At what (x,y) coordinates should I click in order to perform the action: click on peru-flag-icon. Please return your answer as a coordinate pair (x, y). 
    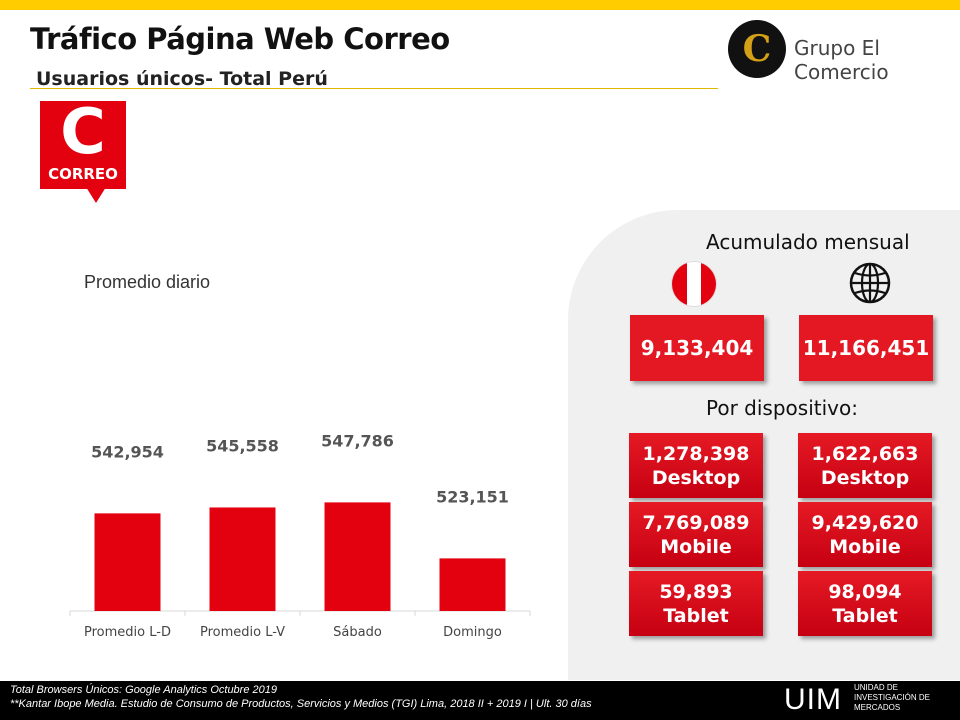
    Looking at the image, I should click on (694, 284).